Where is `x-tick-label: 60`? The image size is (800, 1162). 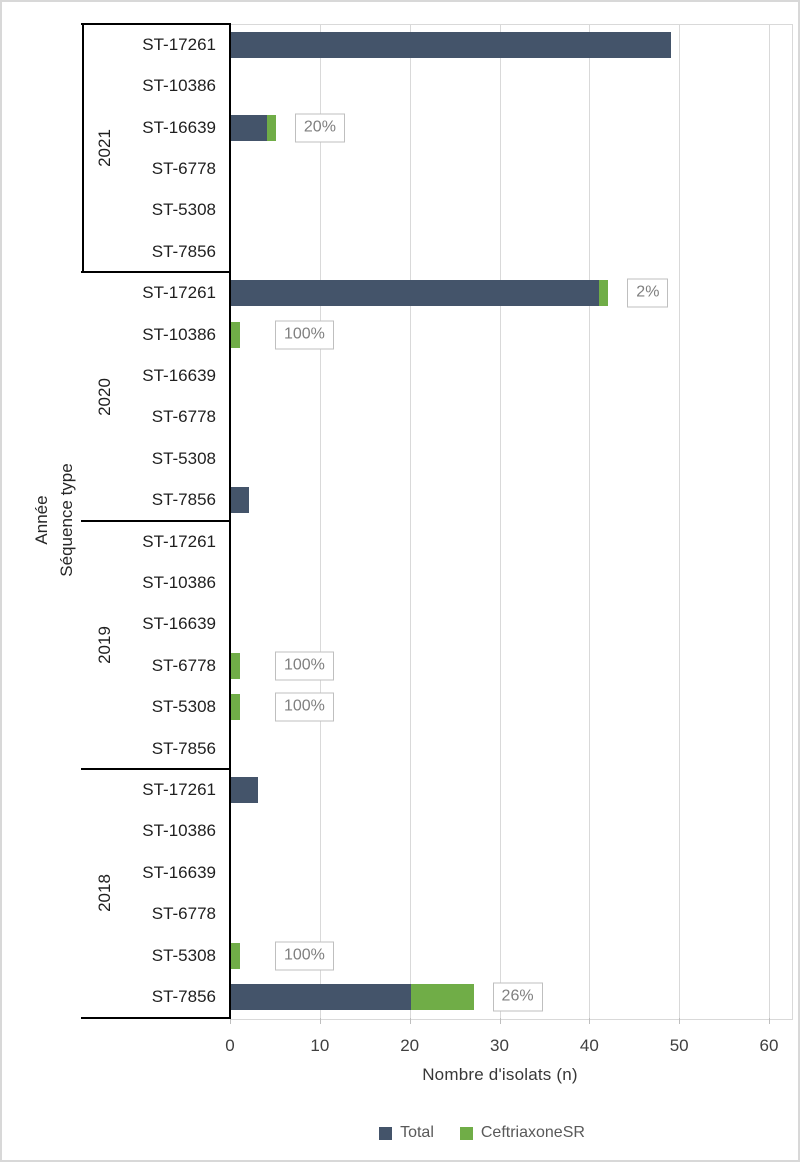
x-tick-label: 60 is located at coordinates (769, 1045).